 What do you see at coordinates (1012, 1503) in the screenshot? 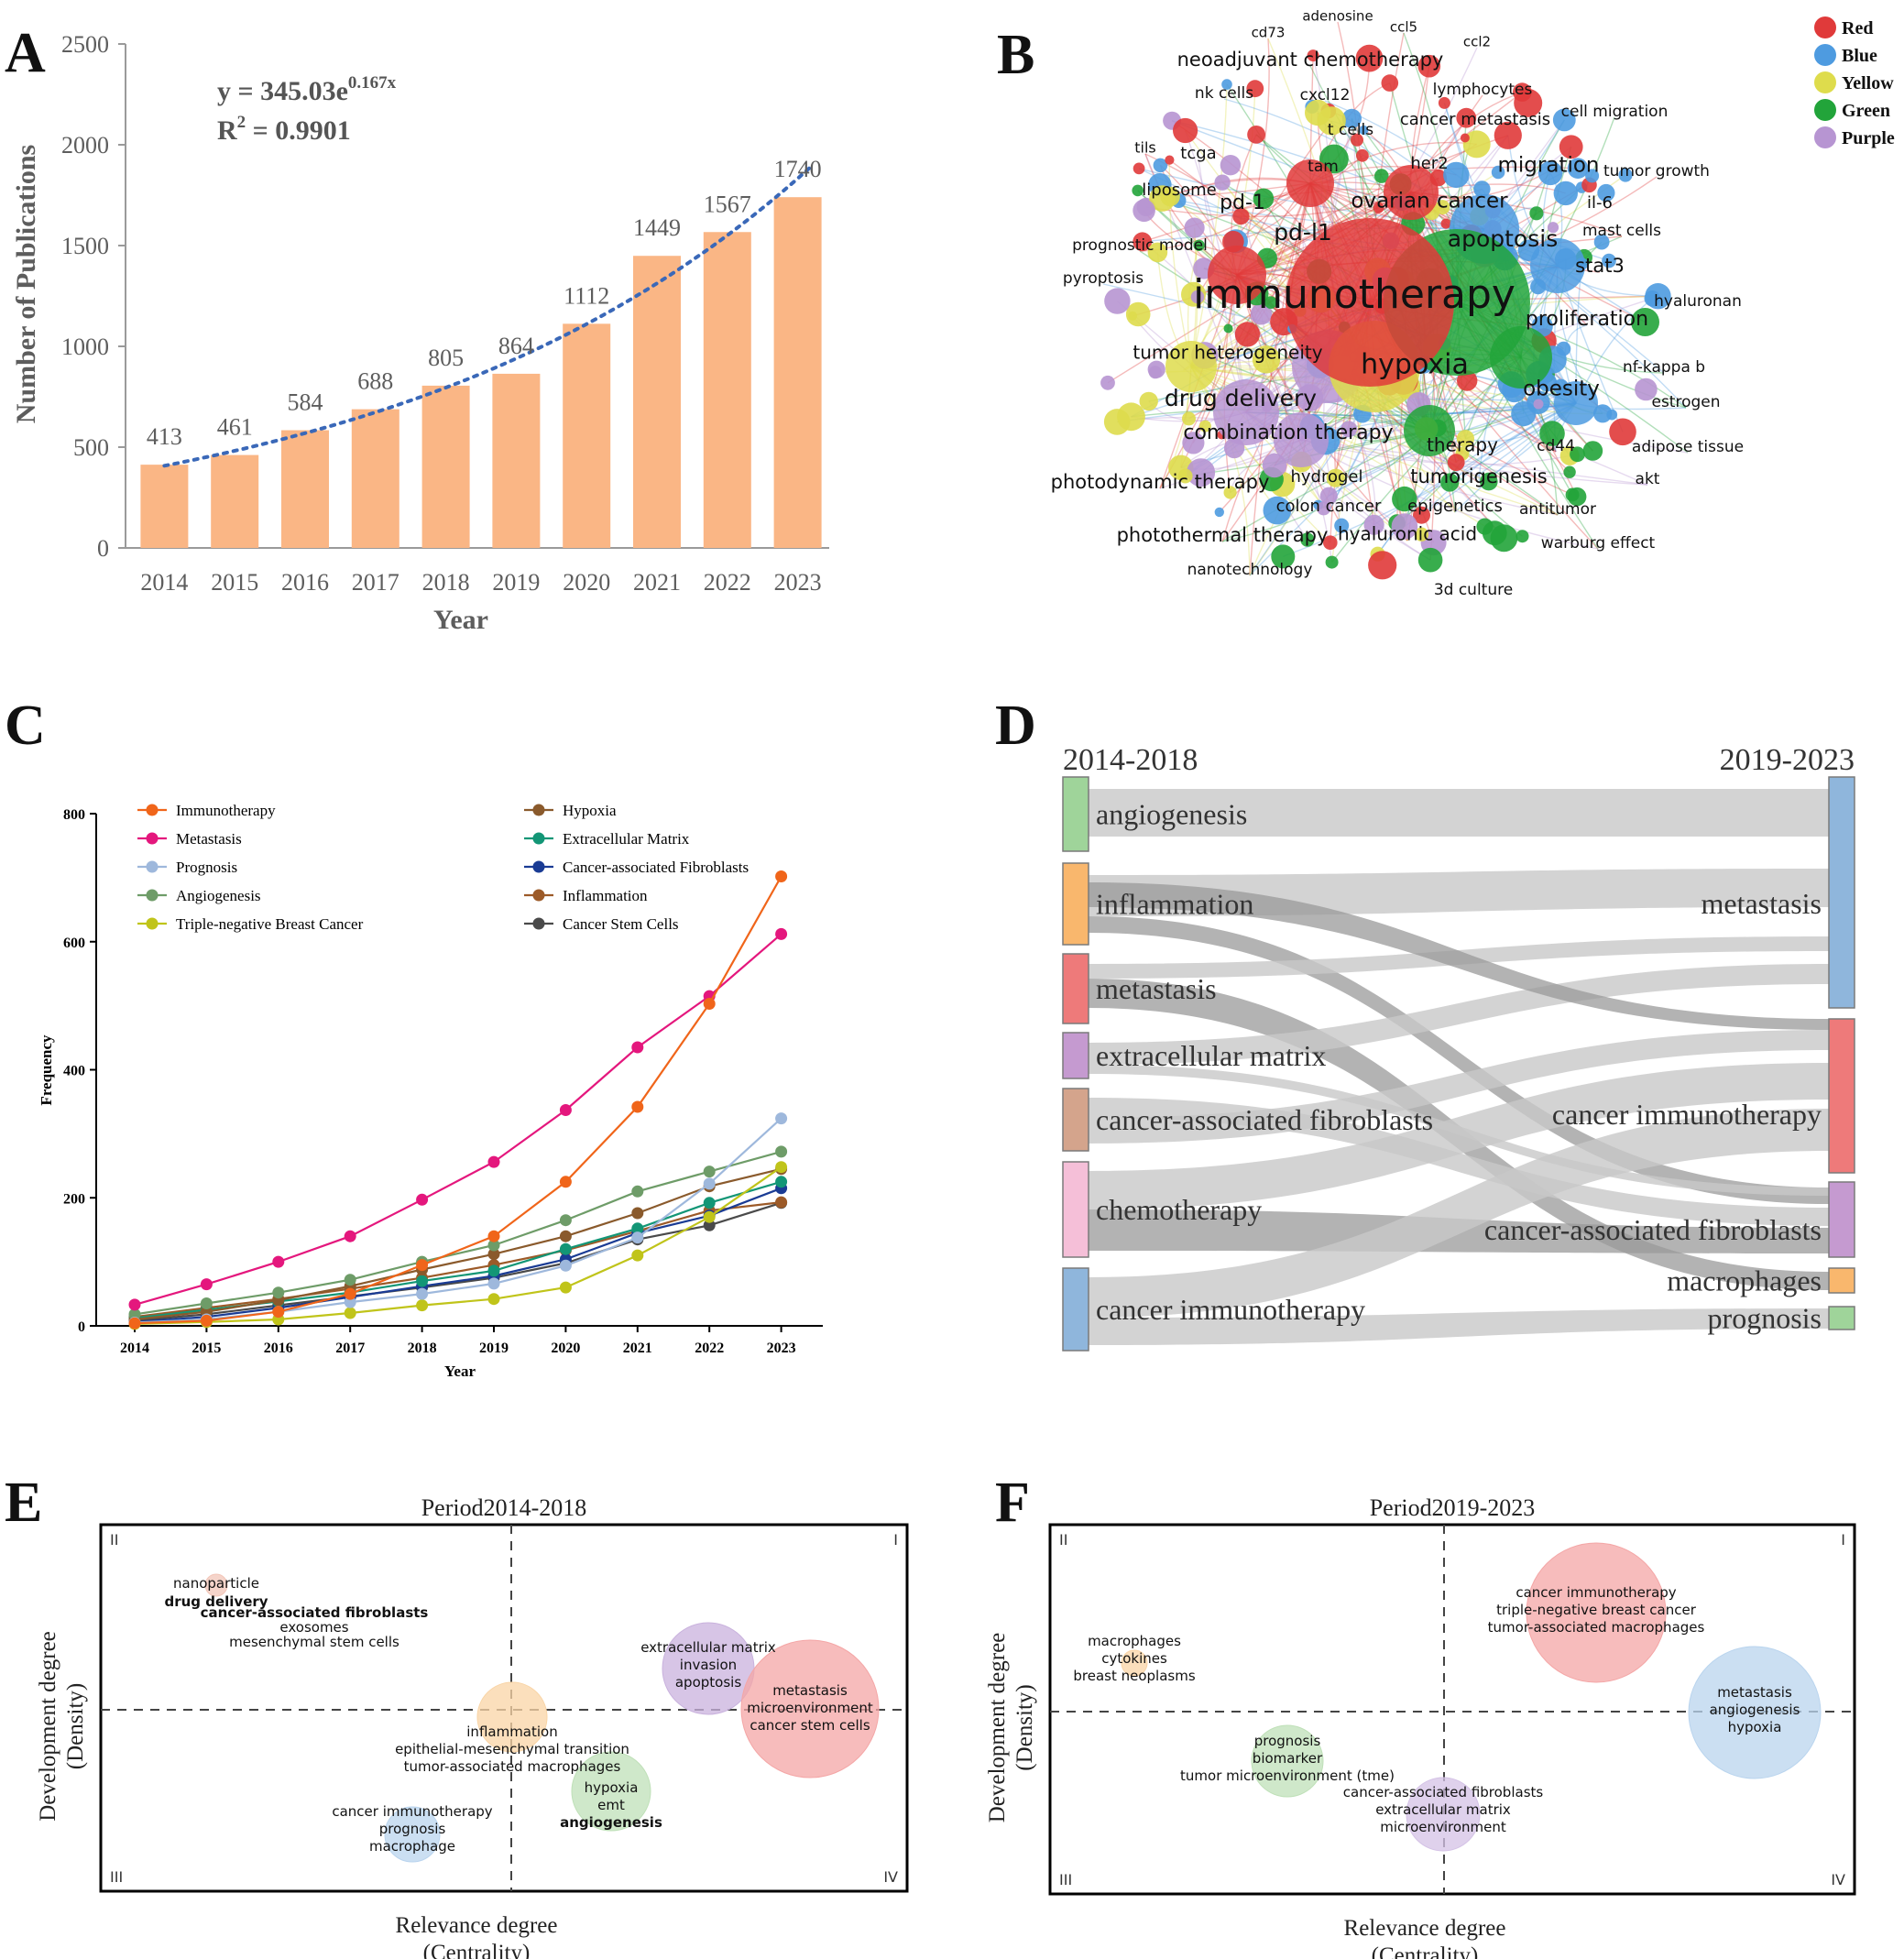
I see `panel-letter-f: F` at bounding box center [1012, 1503].